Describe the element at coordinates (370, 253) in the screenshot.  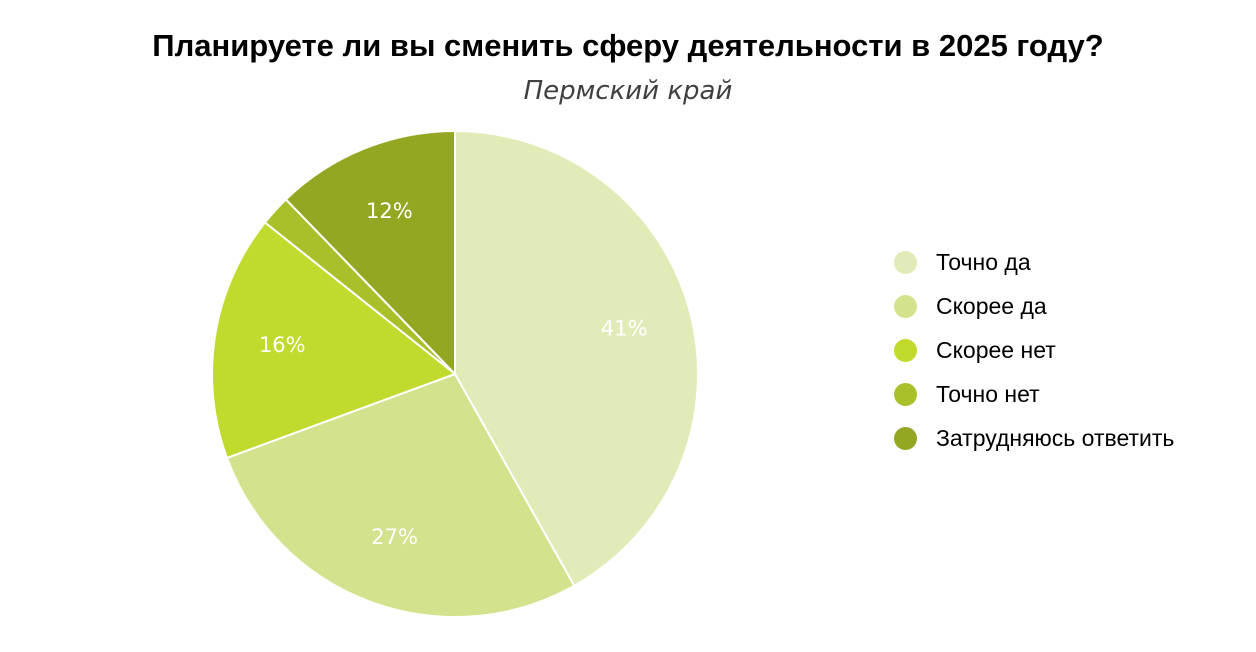
I see `pie-slice-zatrudnyayus` at that location.